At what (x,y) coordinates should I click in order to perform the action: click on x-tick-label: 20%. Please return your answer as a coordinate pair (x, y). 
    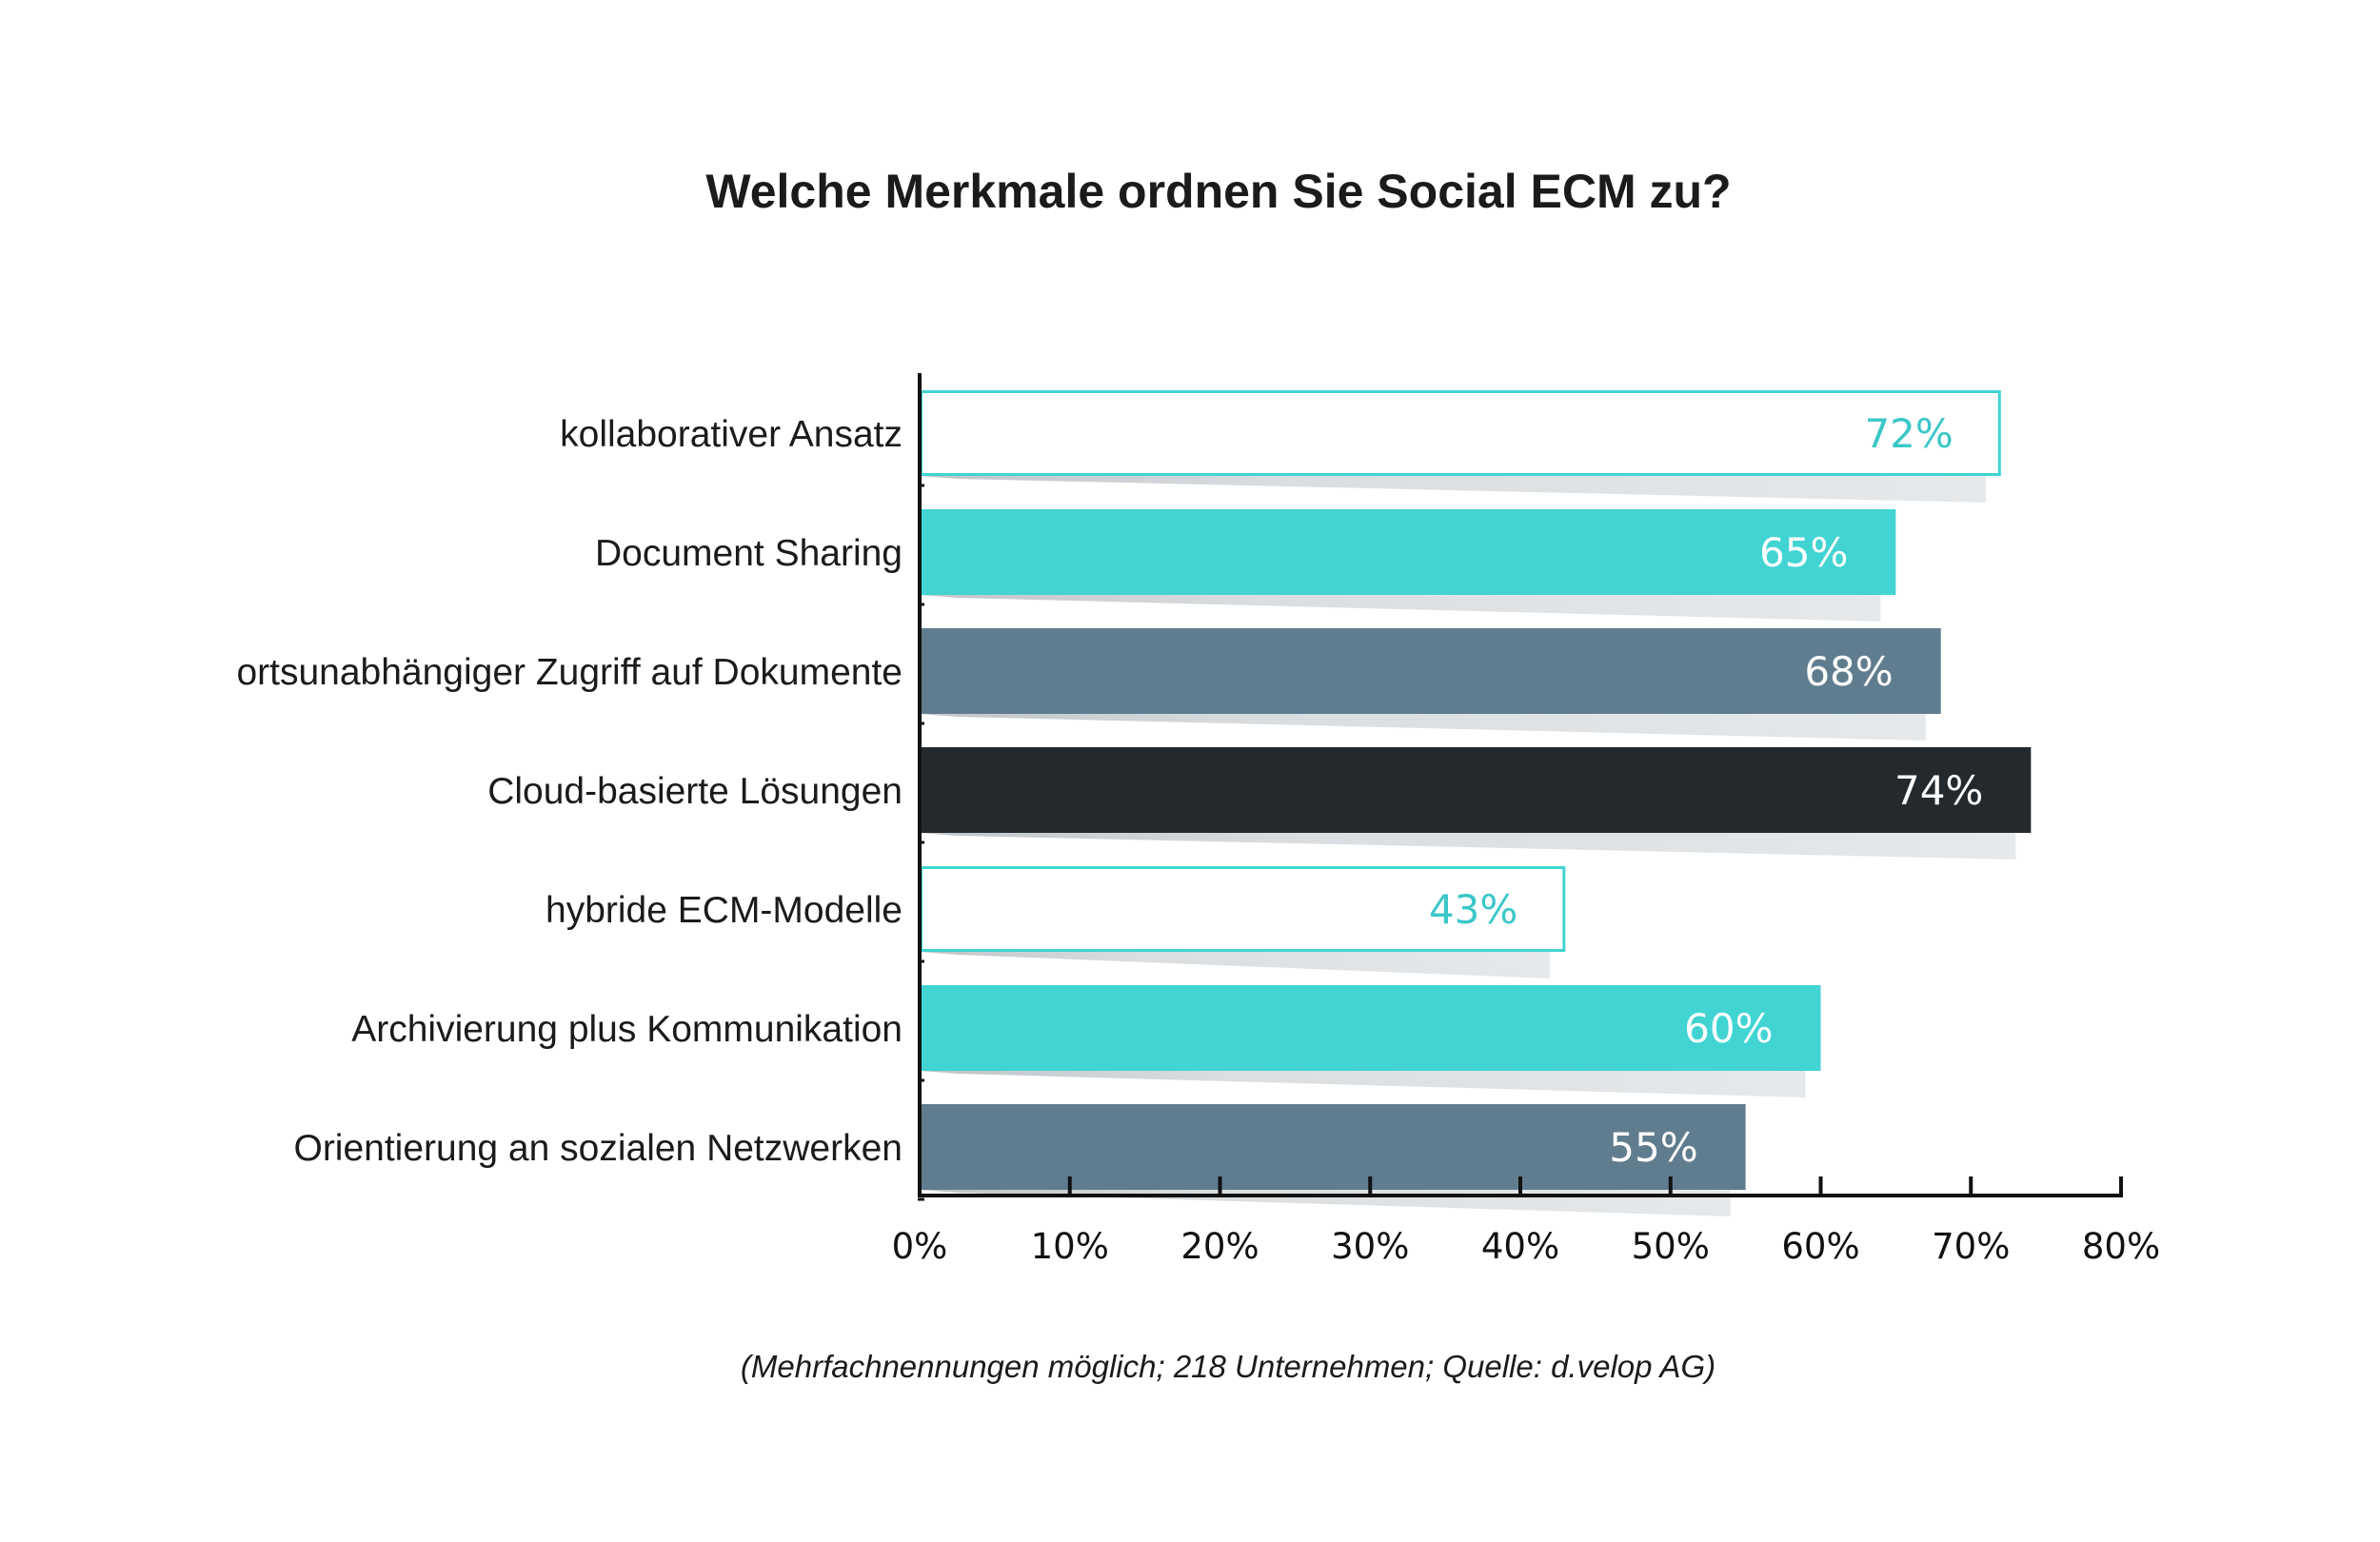
    Looking at the image, I should click on (1219, 1246).